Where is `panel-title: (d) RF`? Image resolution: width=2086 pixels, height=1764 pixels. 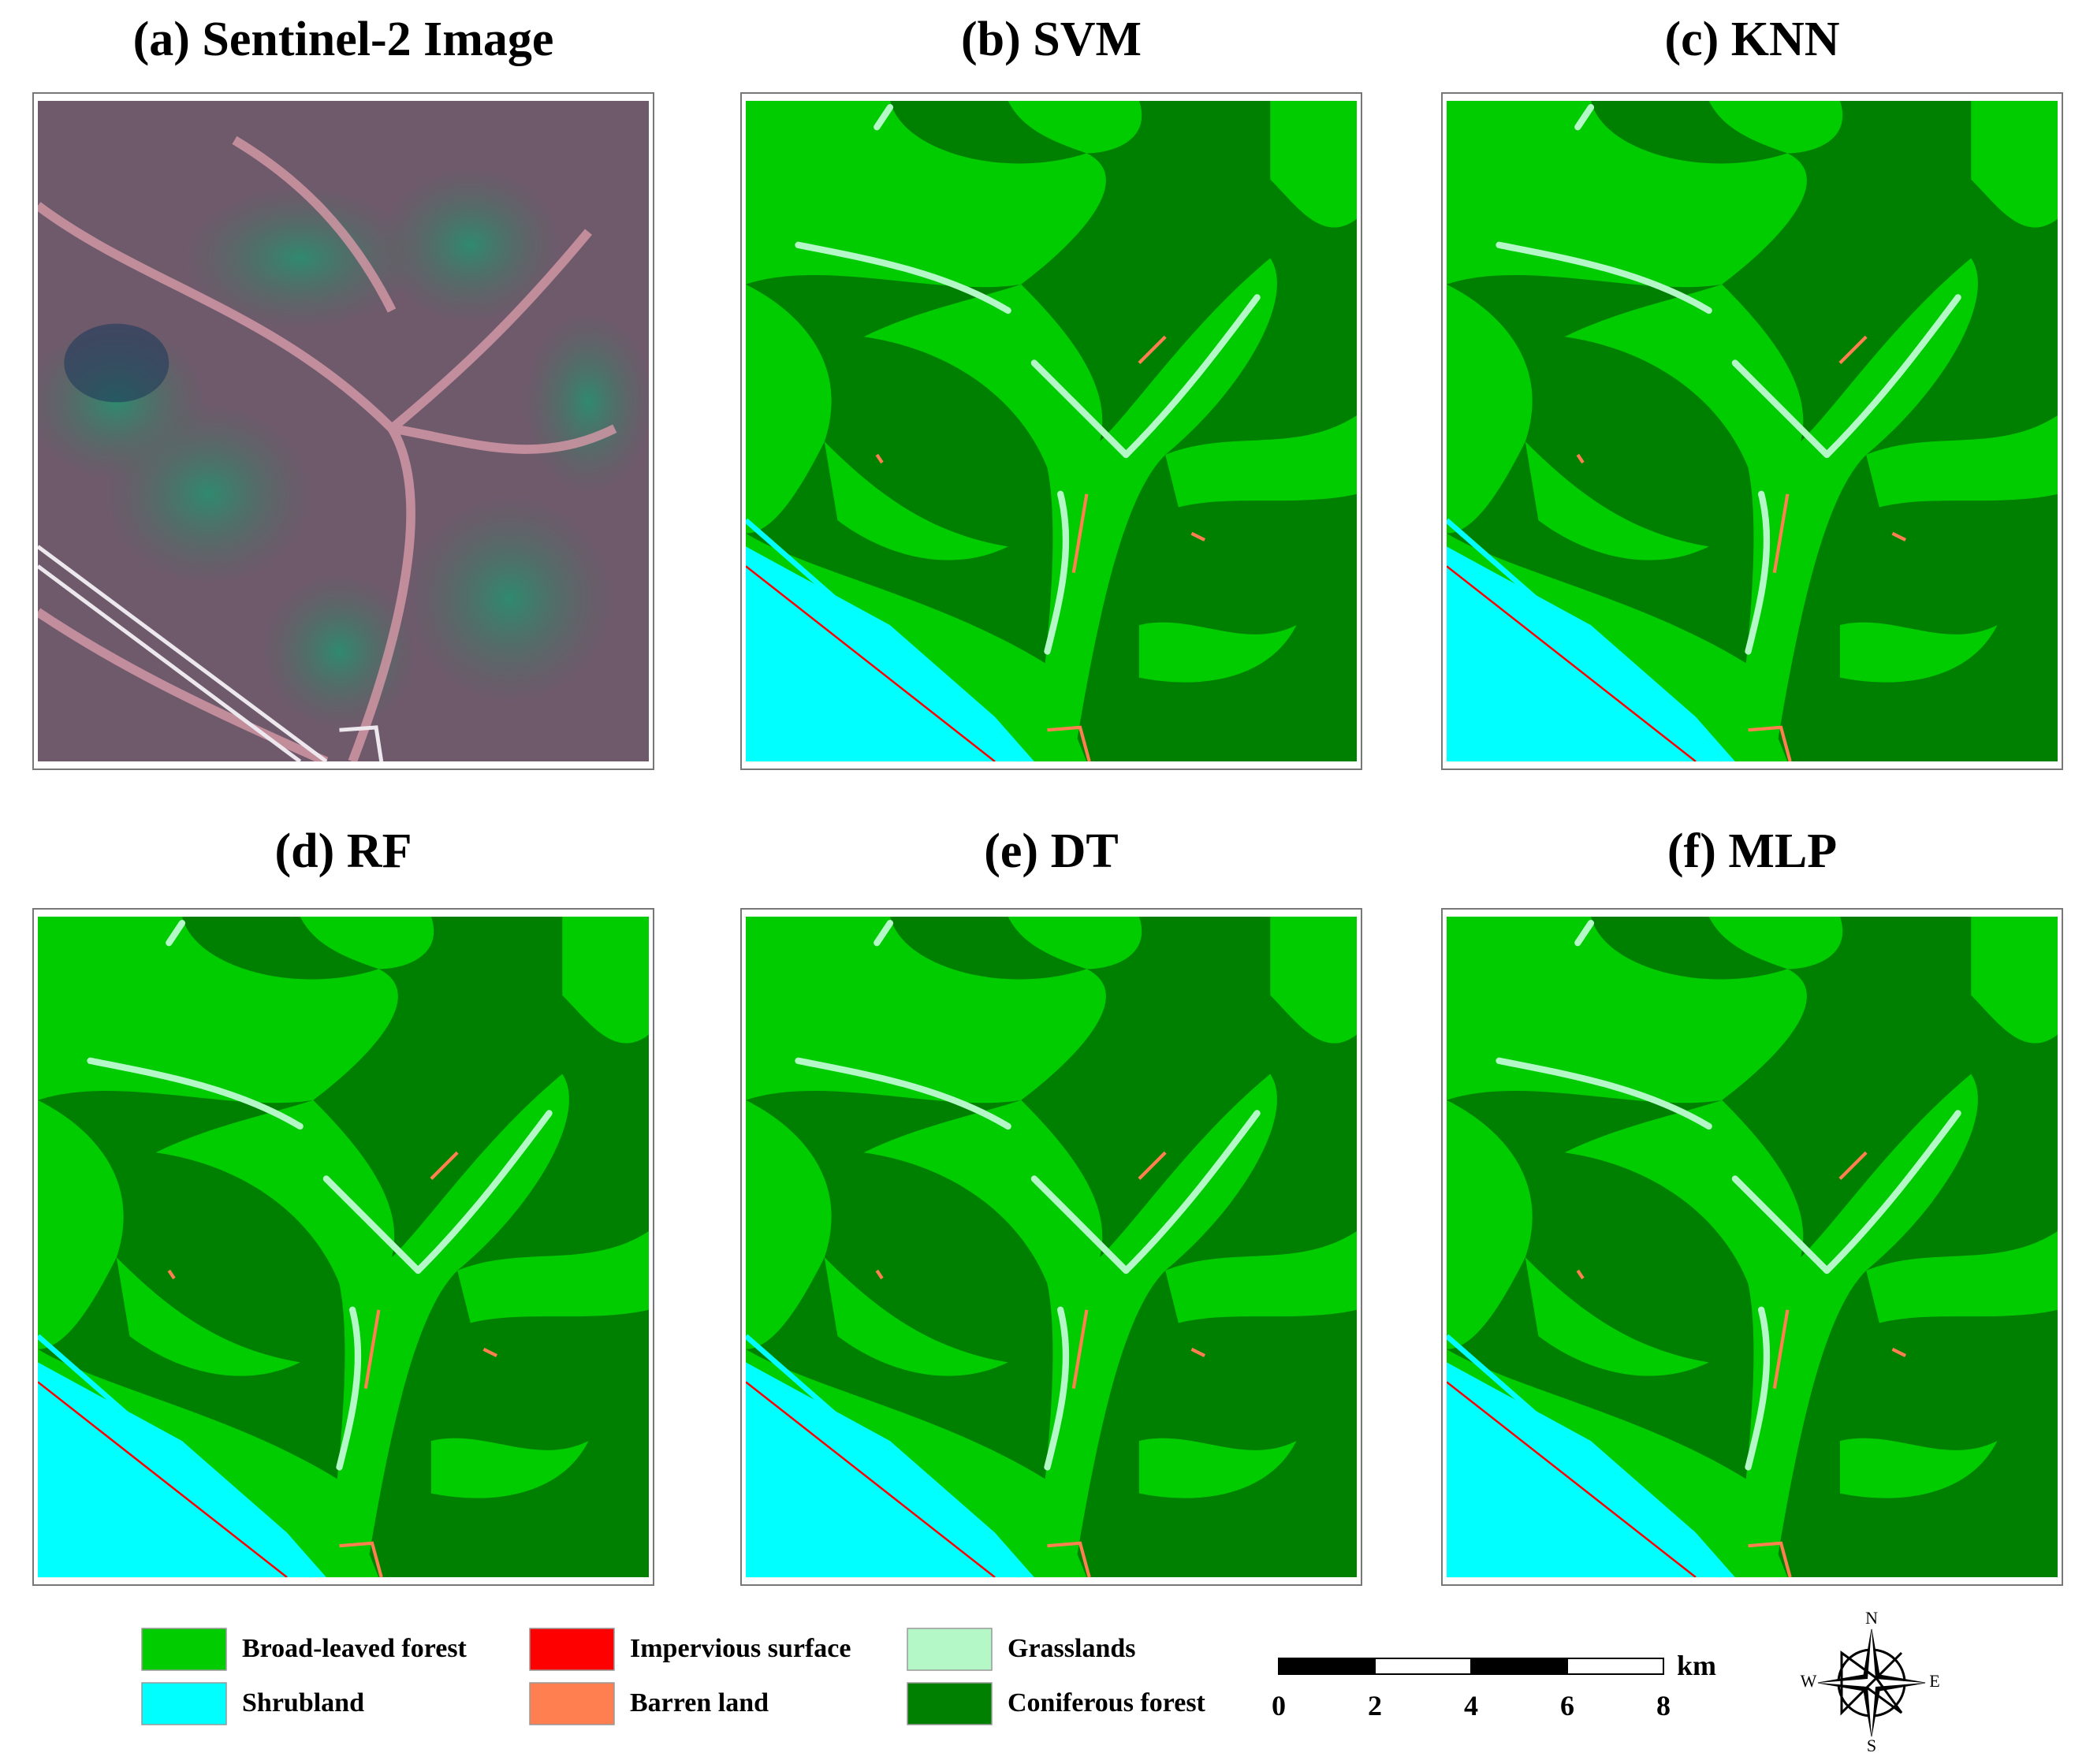
panel-title: (d) RF is located at coordinates (344, 851).